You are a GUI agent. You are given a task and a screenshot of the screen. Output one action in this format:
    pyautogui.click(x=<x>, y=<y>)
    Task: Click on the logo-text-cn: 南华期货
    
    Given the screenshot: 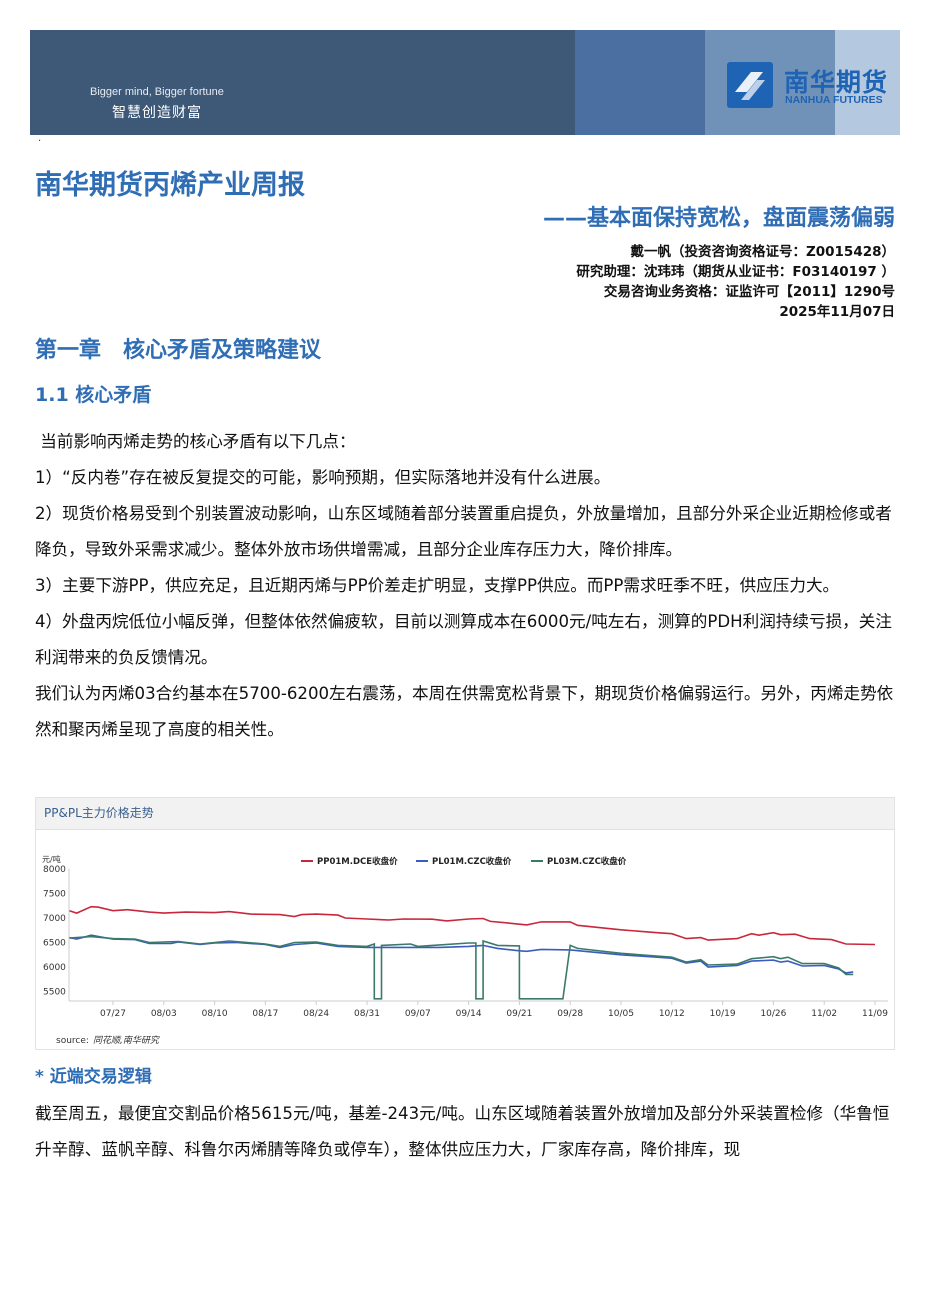 What is the action you would take?
    pyautogui.click(x=836, y=82)
    